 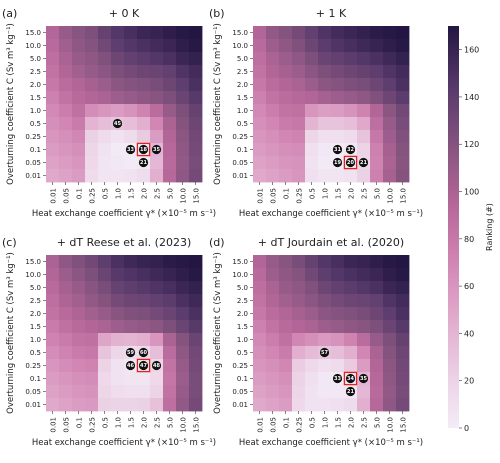 I want to click on colorbar-tick-label: 160, so click(x=471, y=50).